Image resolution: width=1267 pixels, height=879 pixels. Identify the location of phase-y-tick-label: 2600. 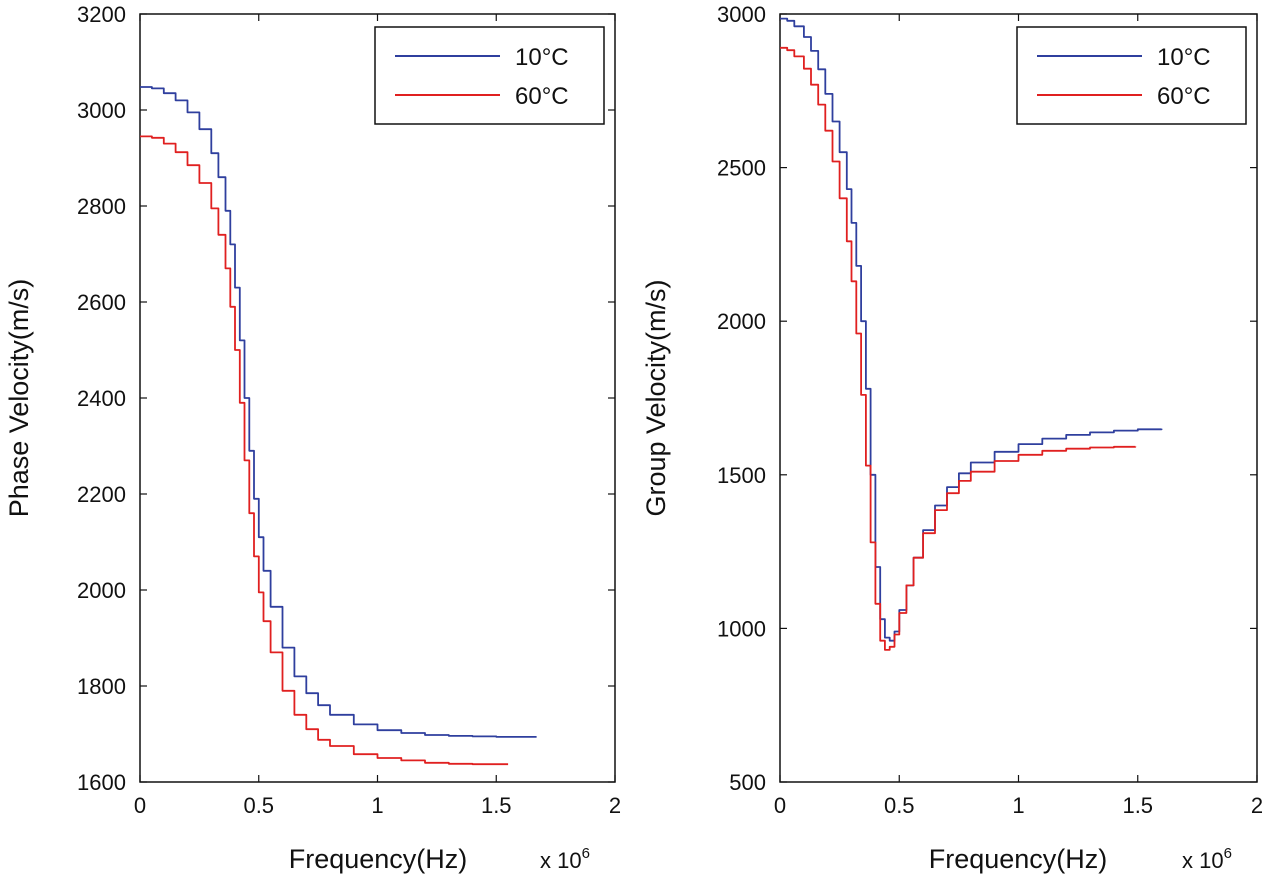
(101, 302).